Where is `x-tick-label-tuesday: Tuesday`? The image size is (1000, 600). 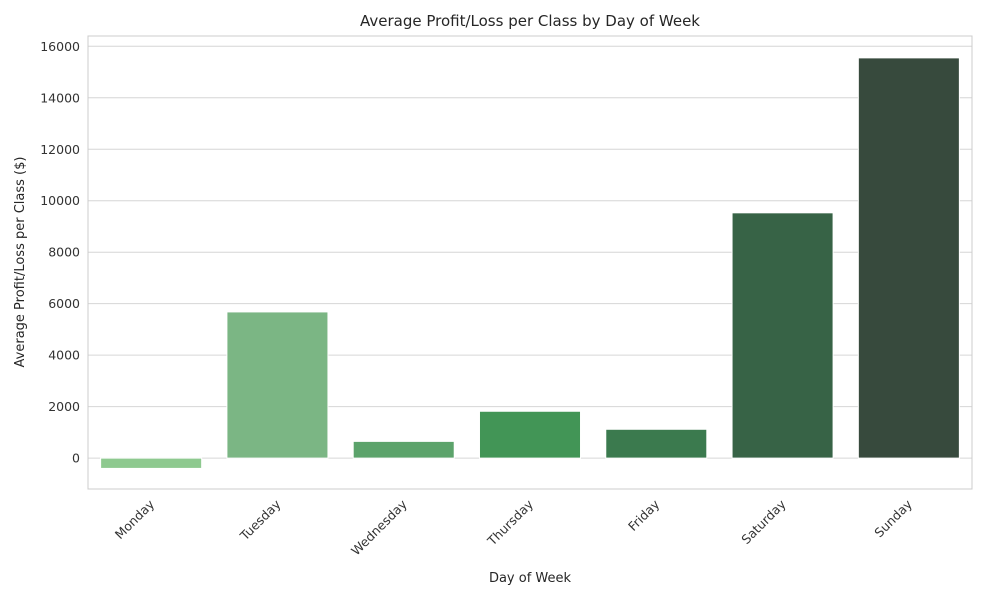
x-tick-label-tuesday: Tuesday is located at coordinates (260, 520).